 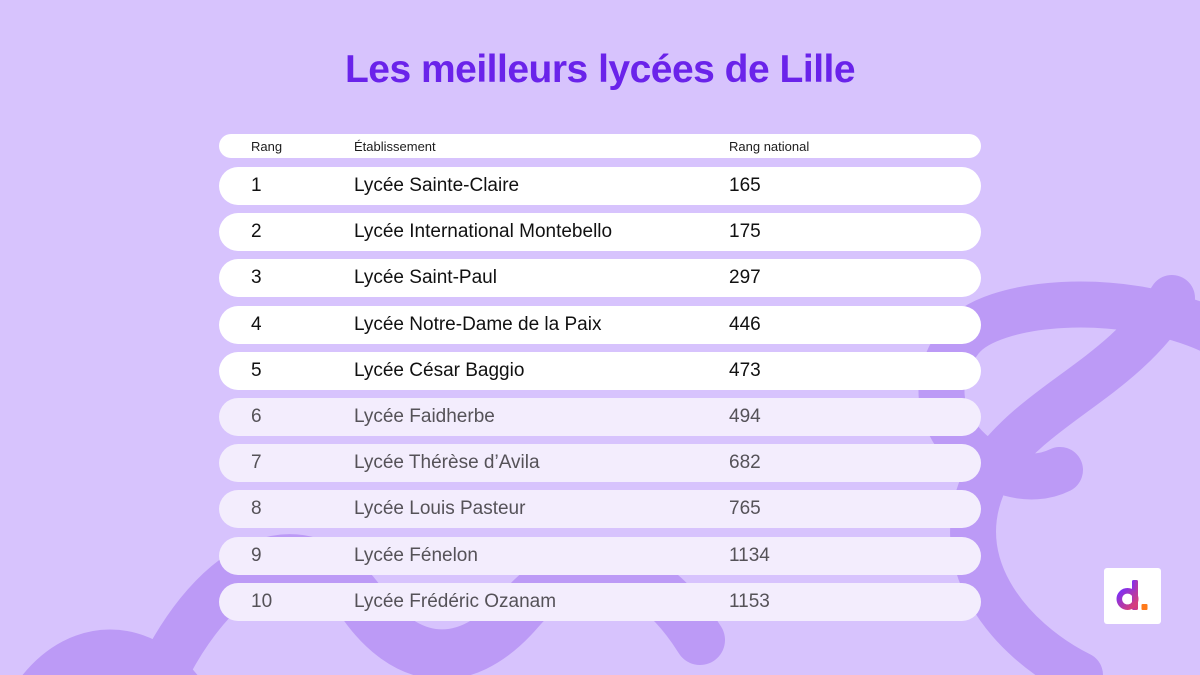 I want to click on row-rank: 4, so click(x=256, y=324).